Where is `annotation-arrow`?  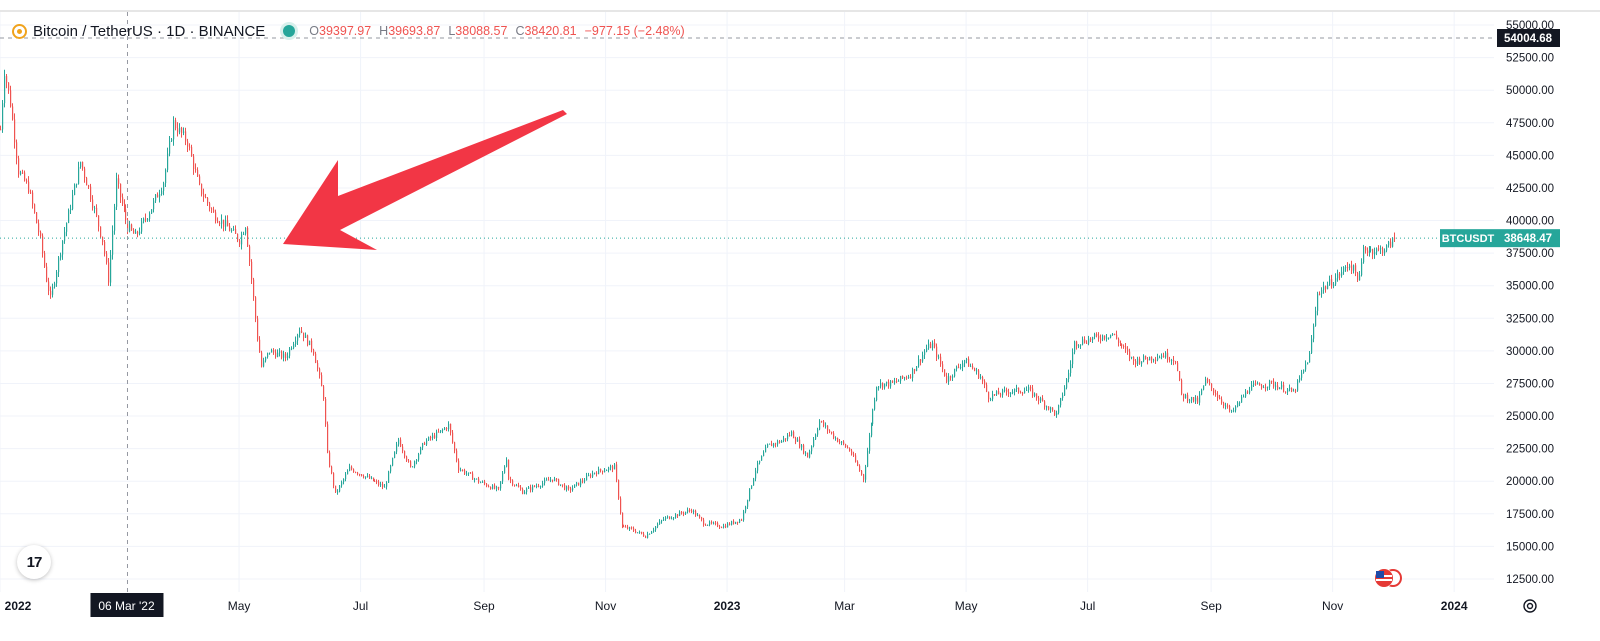 annotation-arrow is located at coordinates (425, 180).